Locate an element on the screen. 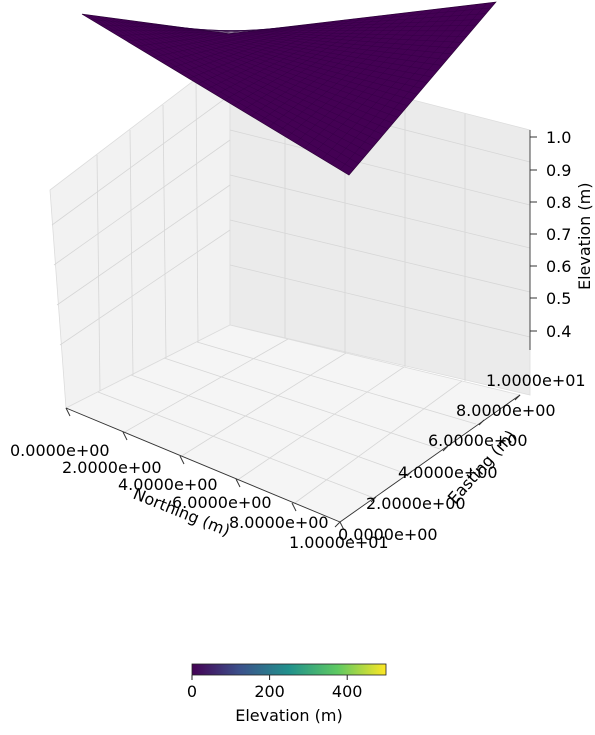  x-tick-label: 1.0000e+01 is located at coordinates (339, 542).